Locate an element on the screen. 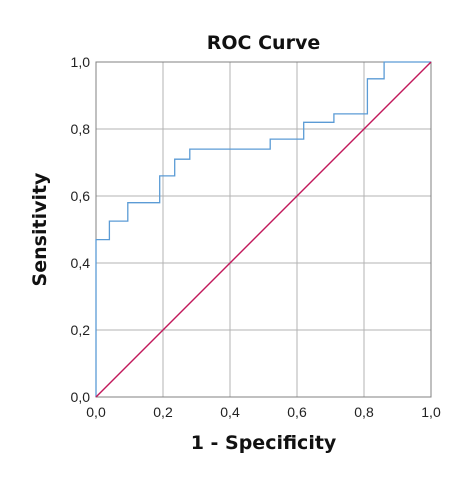  y-tick-label: 1,0 is located at coordinates (81, 62).